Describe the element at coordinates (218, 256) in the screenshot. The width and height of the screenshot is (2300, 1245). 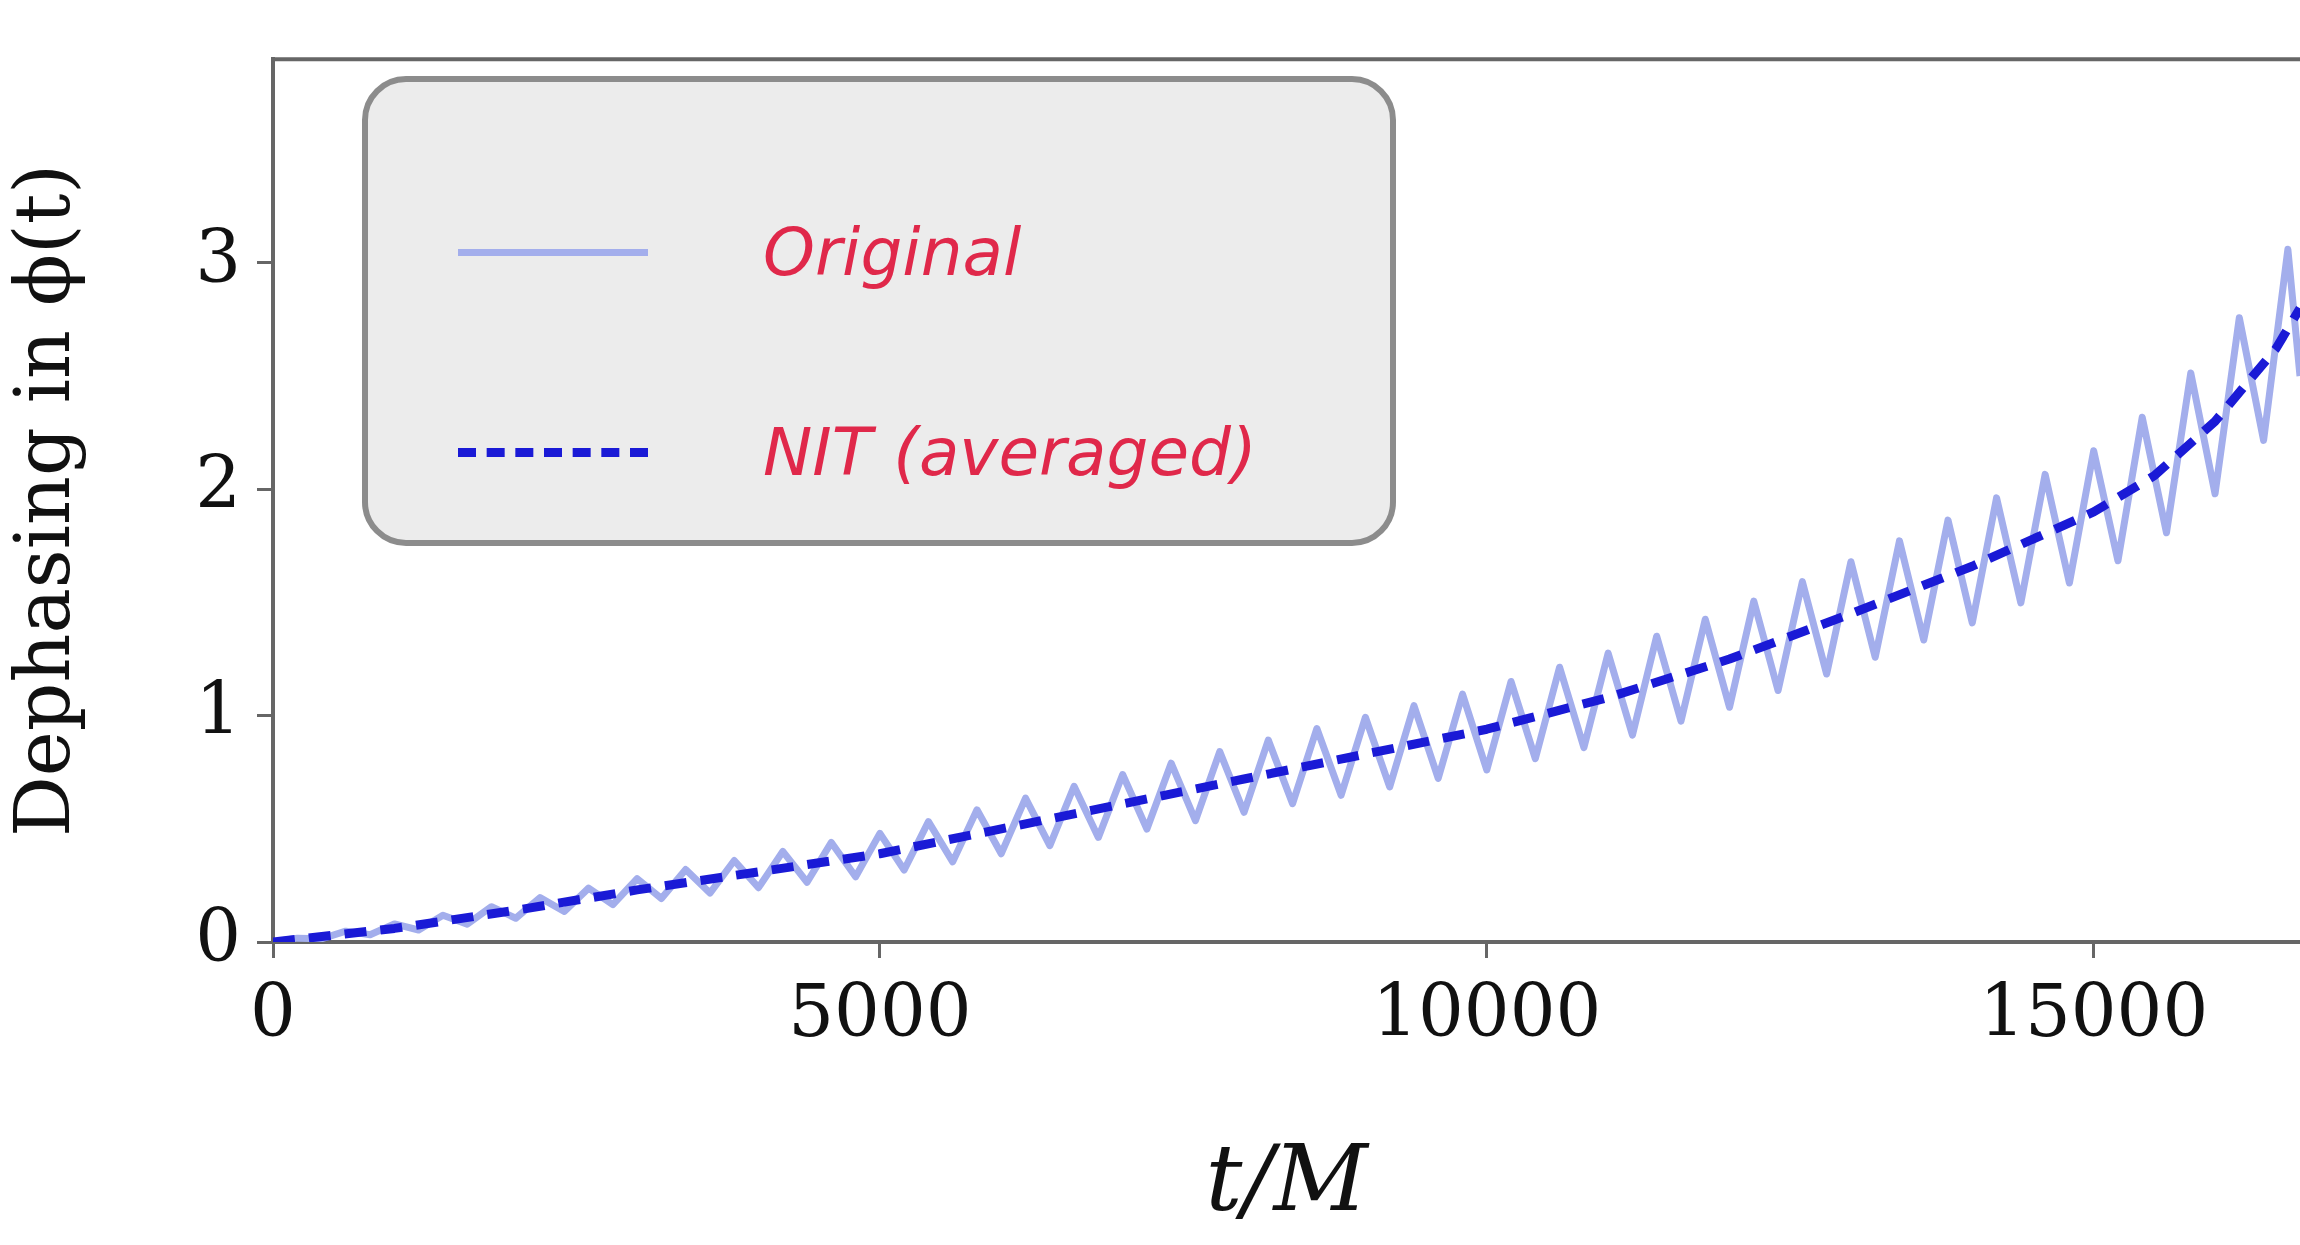
I see `y-tick-label: 3` at that location.